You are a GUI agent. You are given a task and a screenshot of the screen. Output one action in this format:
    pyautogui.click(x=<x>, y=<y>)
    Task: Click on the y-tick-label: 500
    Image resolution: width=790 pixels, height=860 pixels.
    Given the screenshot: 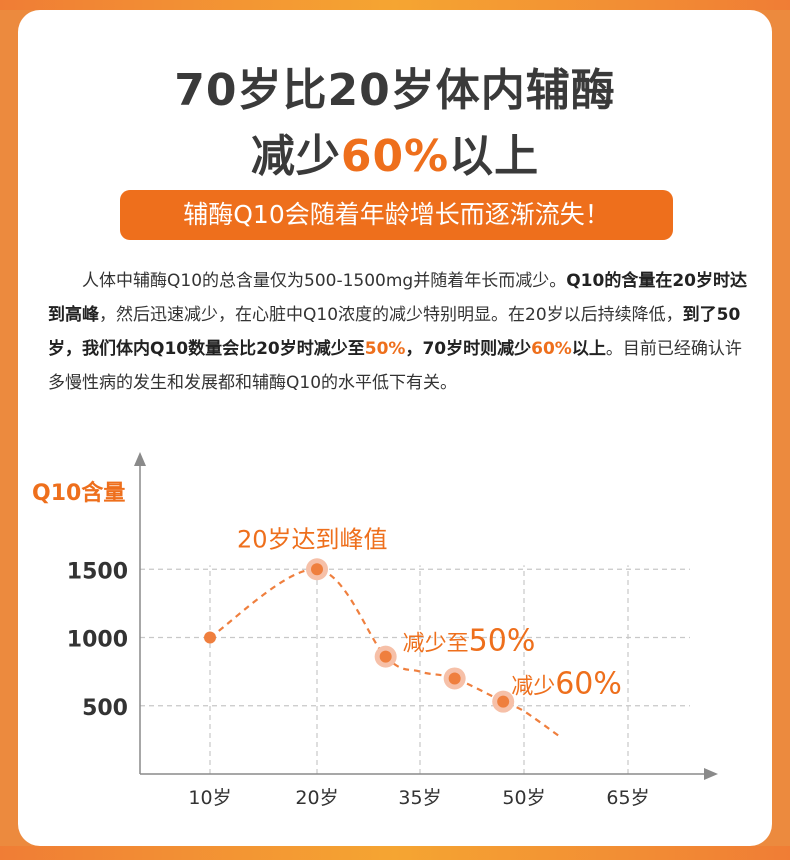 What is the action you would take?
    pyautogui.click(x=105, y=708)
    